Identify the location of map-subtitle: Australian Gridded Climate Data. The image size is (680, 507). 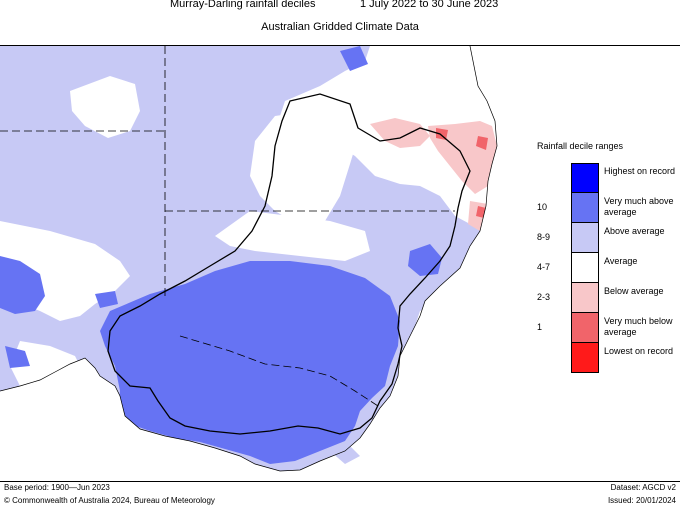
(340, 27).